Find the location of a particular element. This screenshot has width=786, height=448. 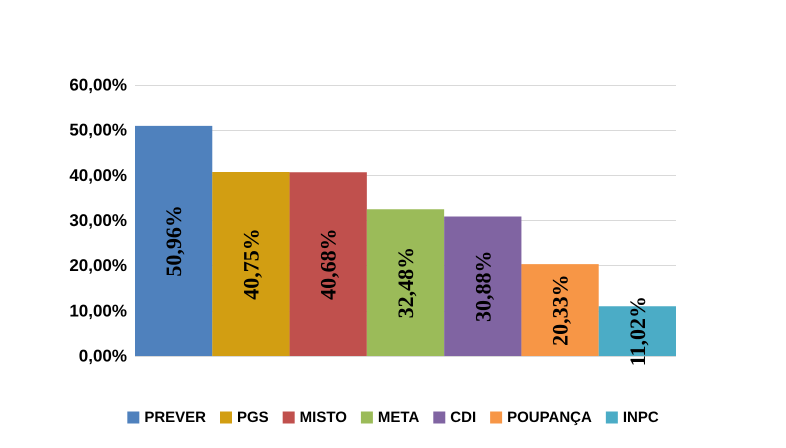

legend-label: INPC is located at coordinates (640, 417).